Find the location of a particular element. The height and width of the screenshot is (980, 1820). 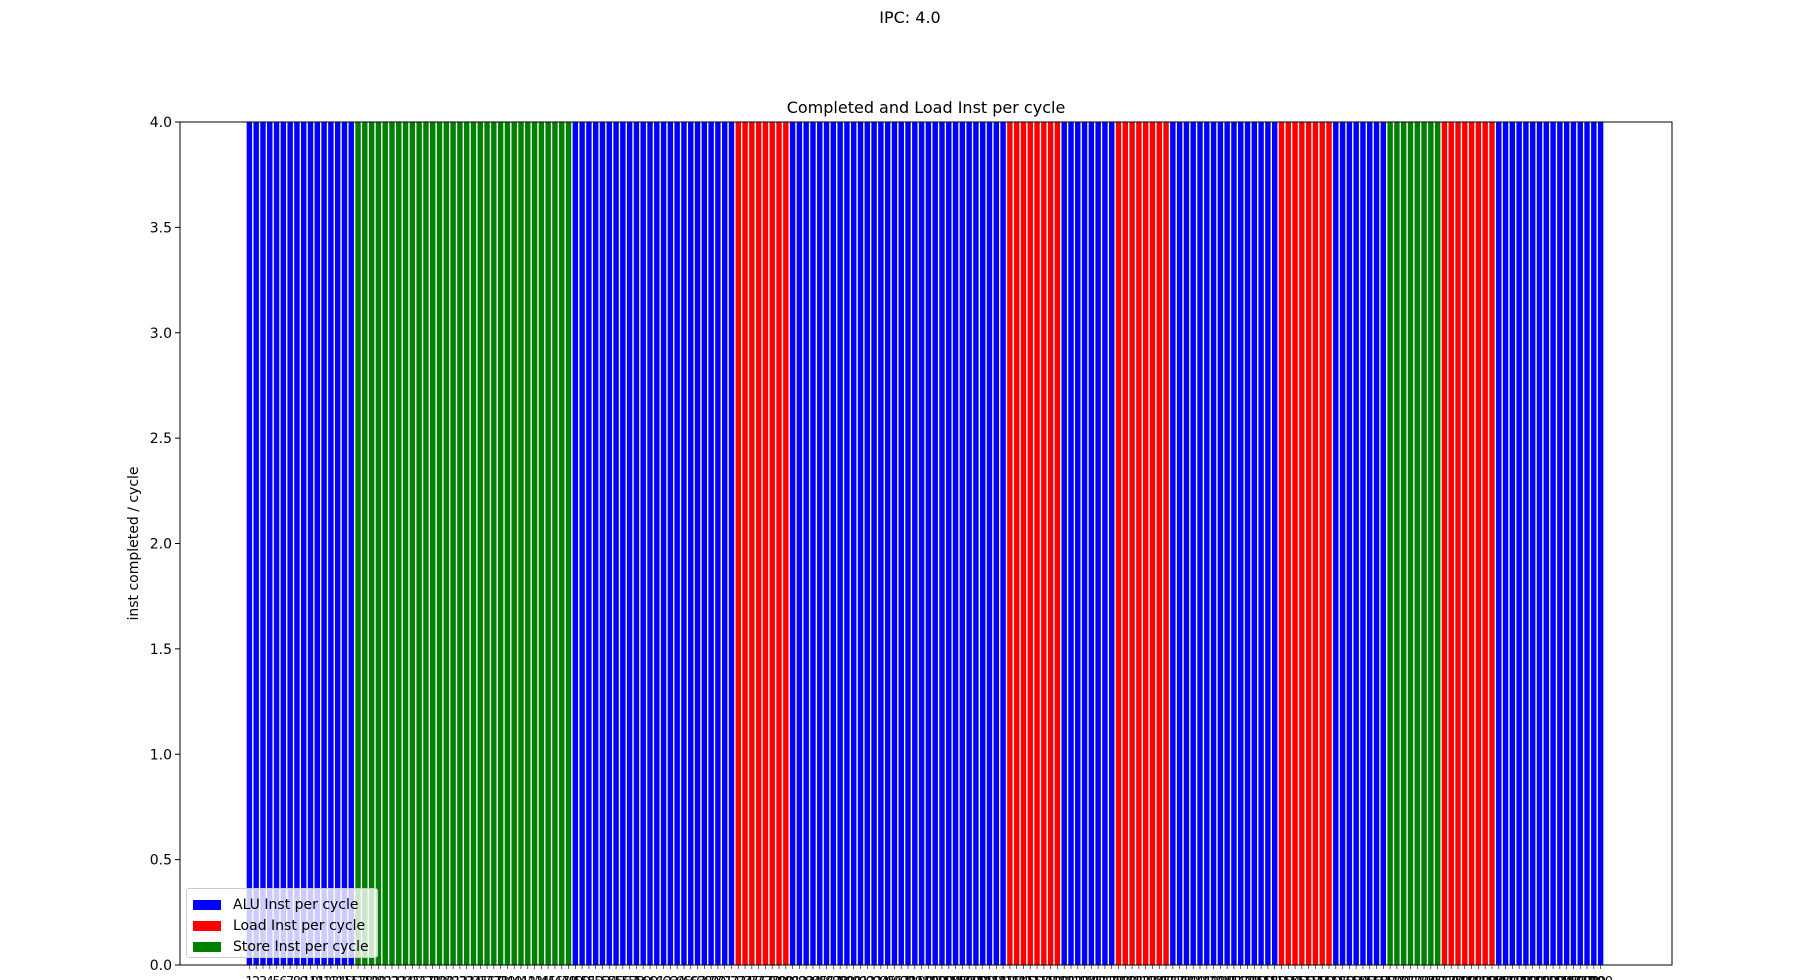

x-tick-label: 150 is located at coordinates (1261, 977).